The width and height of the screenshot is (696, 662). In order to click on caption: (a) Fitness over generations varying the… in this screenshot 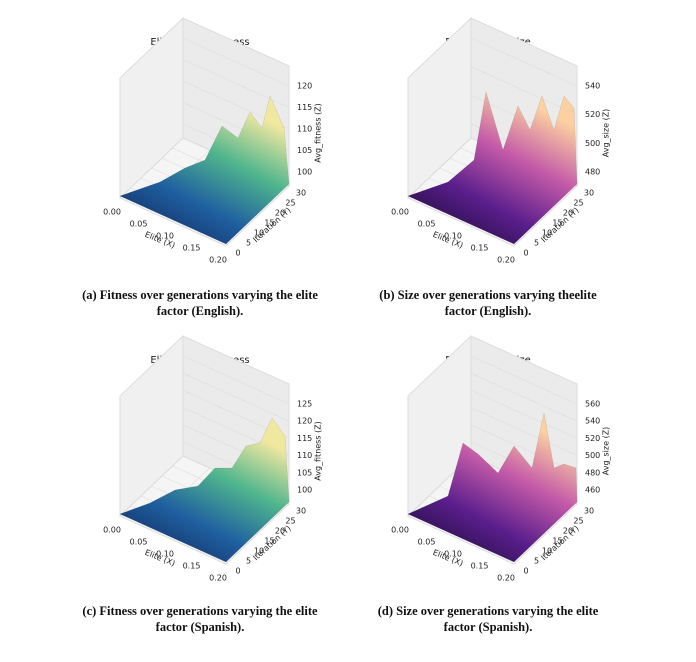, I will do `click(200, 303)`.